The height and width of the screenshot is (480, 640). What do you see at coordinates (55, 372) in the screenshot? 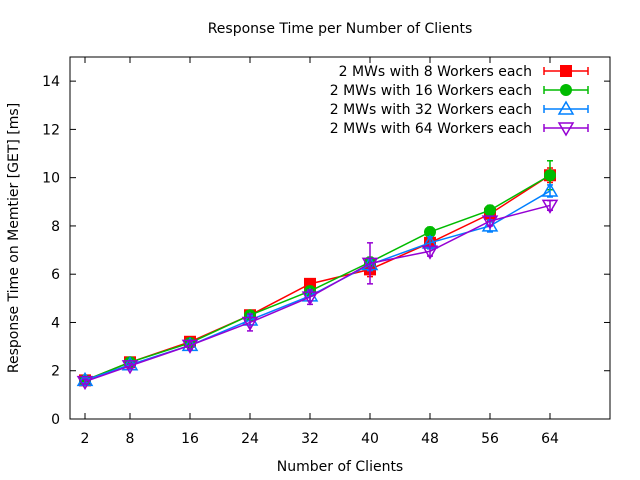
I see `y-tick-label: 2` at bounding box center [55, 372].